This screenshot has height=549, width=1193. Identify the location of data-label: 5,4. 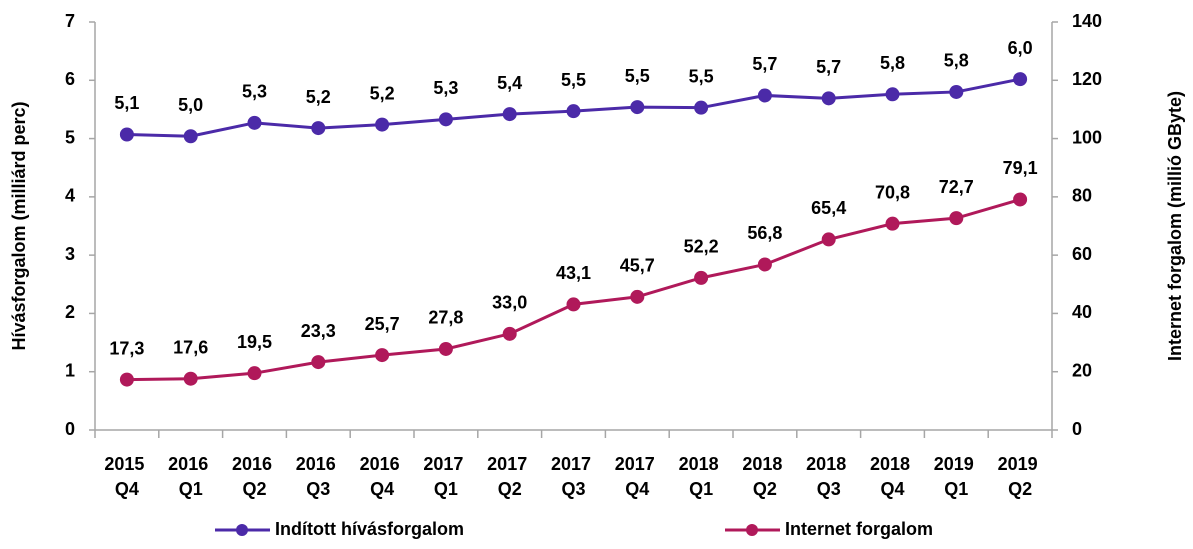
(509, 83).